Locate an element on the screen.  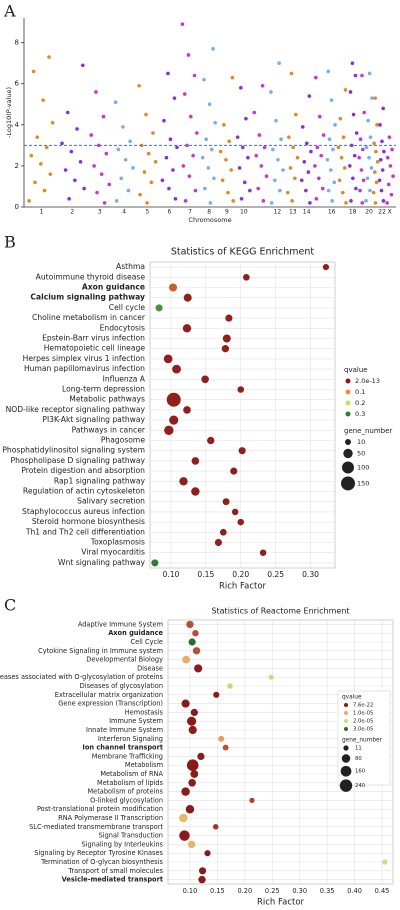
category-label: Long-term depression is located at coordinates (103, 389).